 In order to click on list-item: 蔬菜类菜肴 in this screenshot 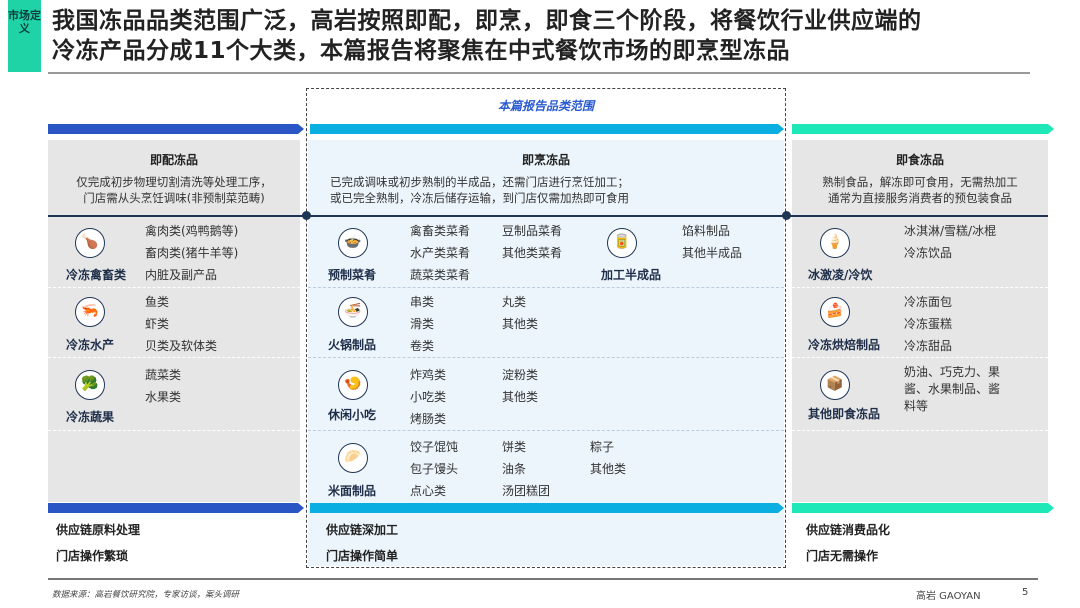, I will do `click(440, 275)`.